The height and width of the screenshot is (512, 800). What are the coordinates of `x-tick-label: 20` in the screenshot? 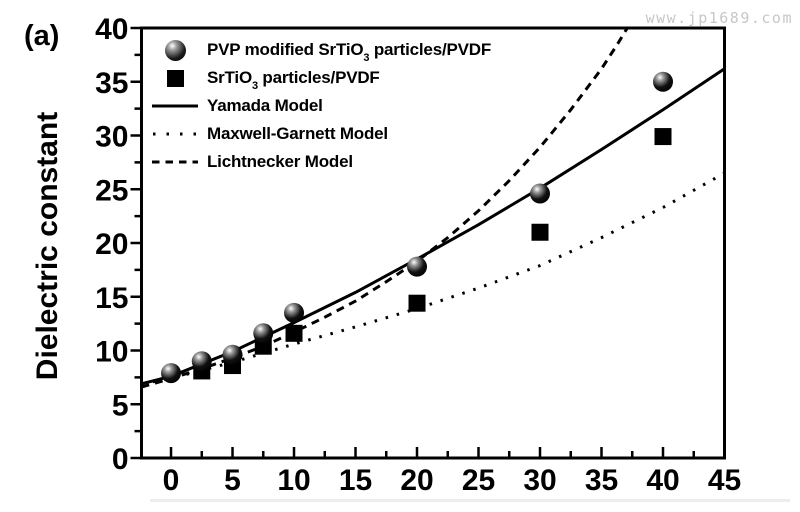 It's located at (416, 480).